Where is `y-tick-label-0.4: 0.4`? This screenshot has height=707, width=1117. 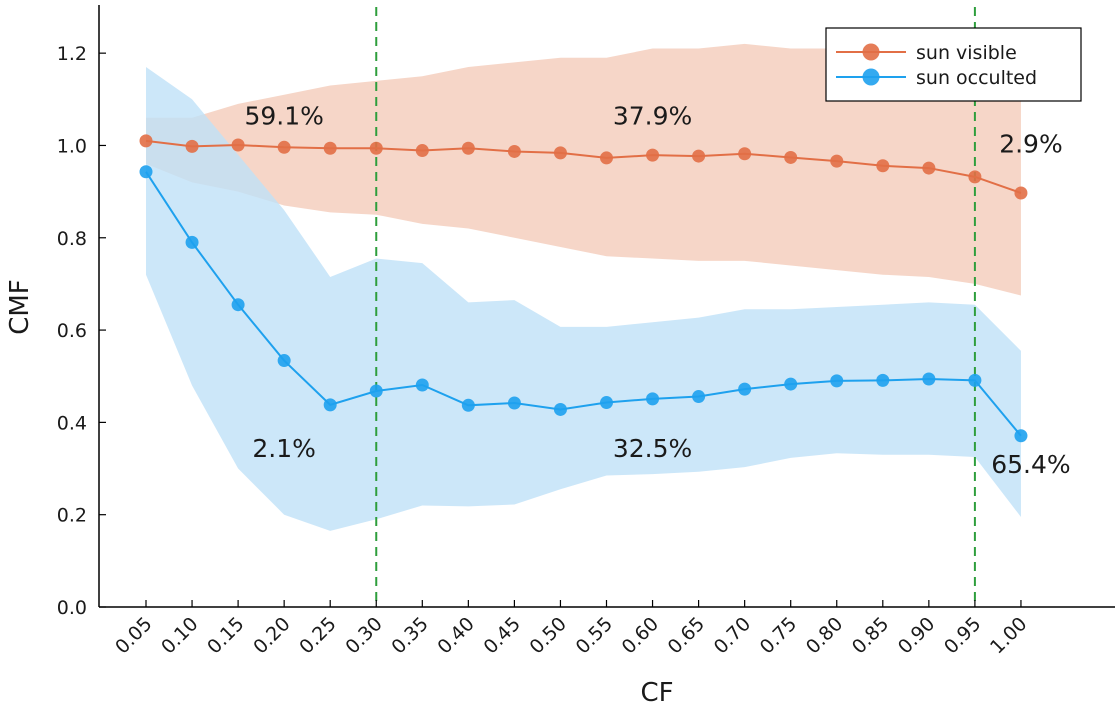
y-tick-label-0.4: 0.4 is located at coordinates (72, 423).